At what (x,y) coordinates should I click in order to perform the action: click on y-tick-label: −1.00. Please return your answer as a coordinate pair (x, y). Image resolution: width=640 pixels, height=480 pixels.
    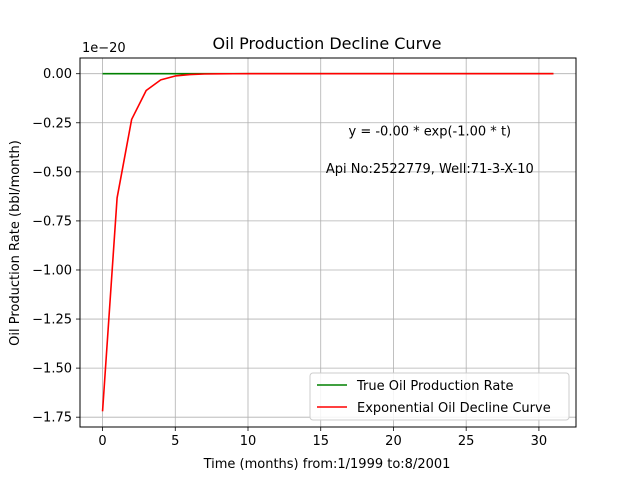
    Looking at the image, I should click on (52, 270).